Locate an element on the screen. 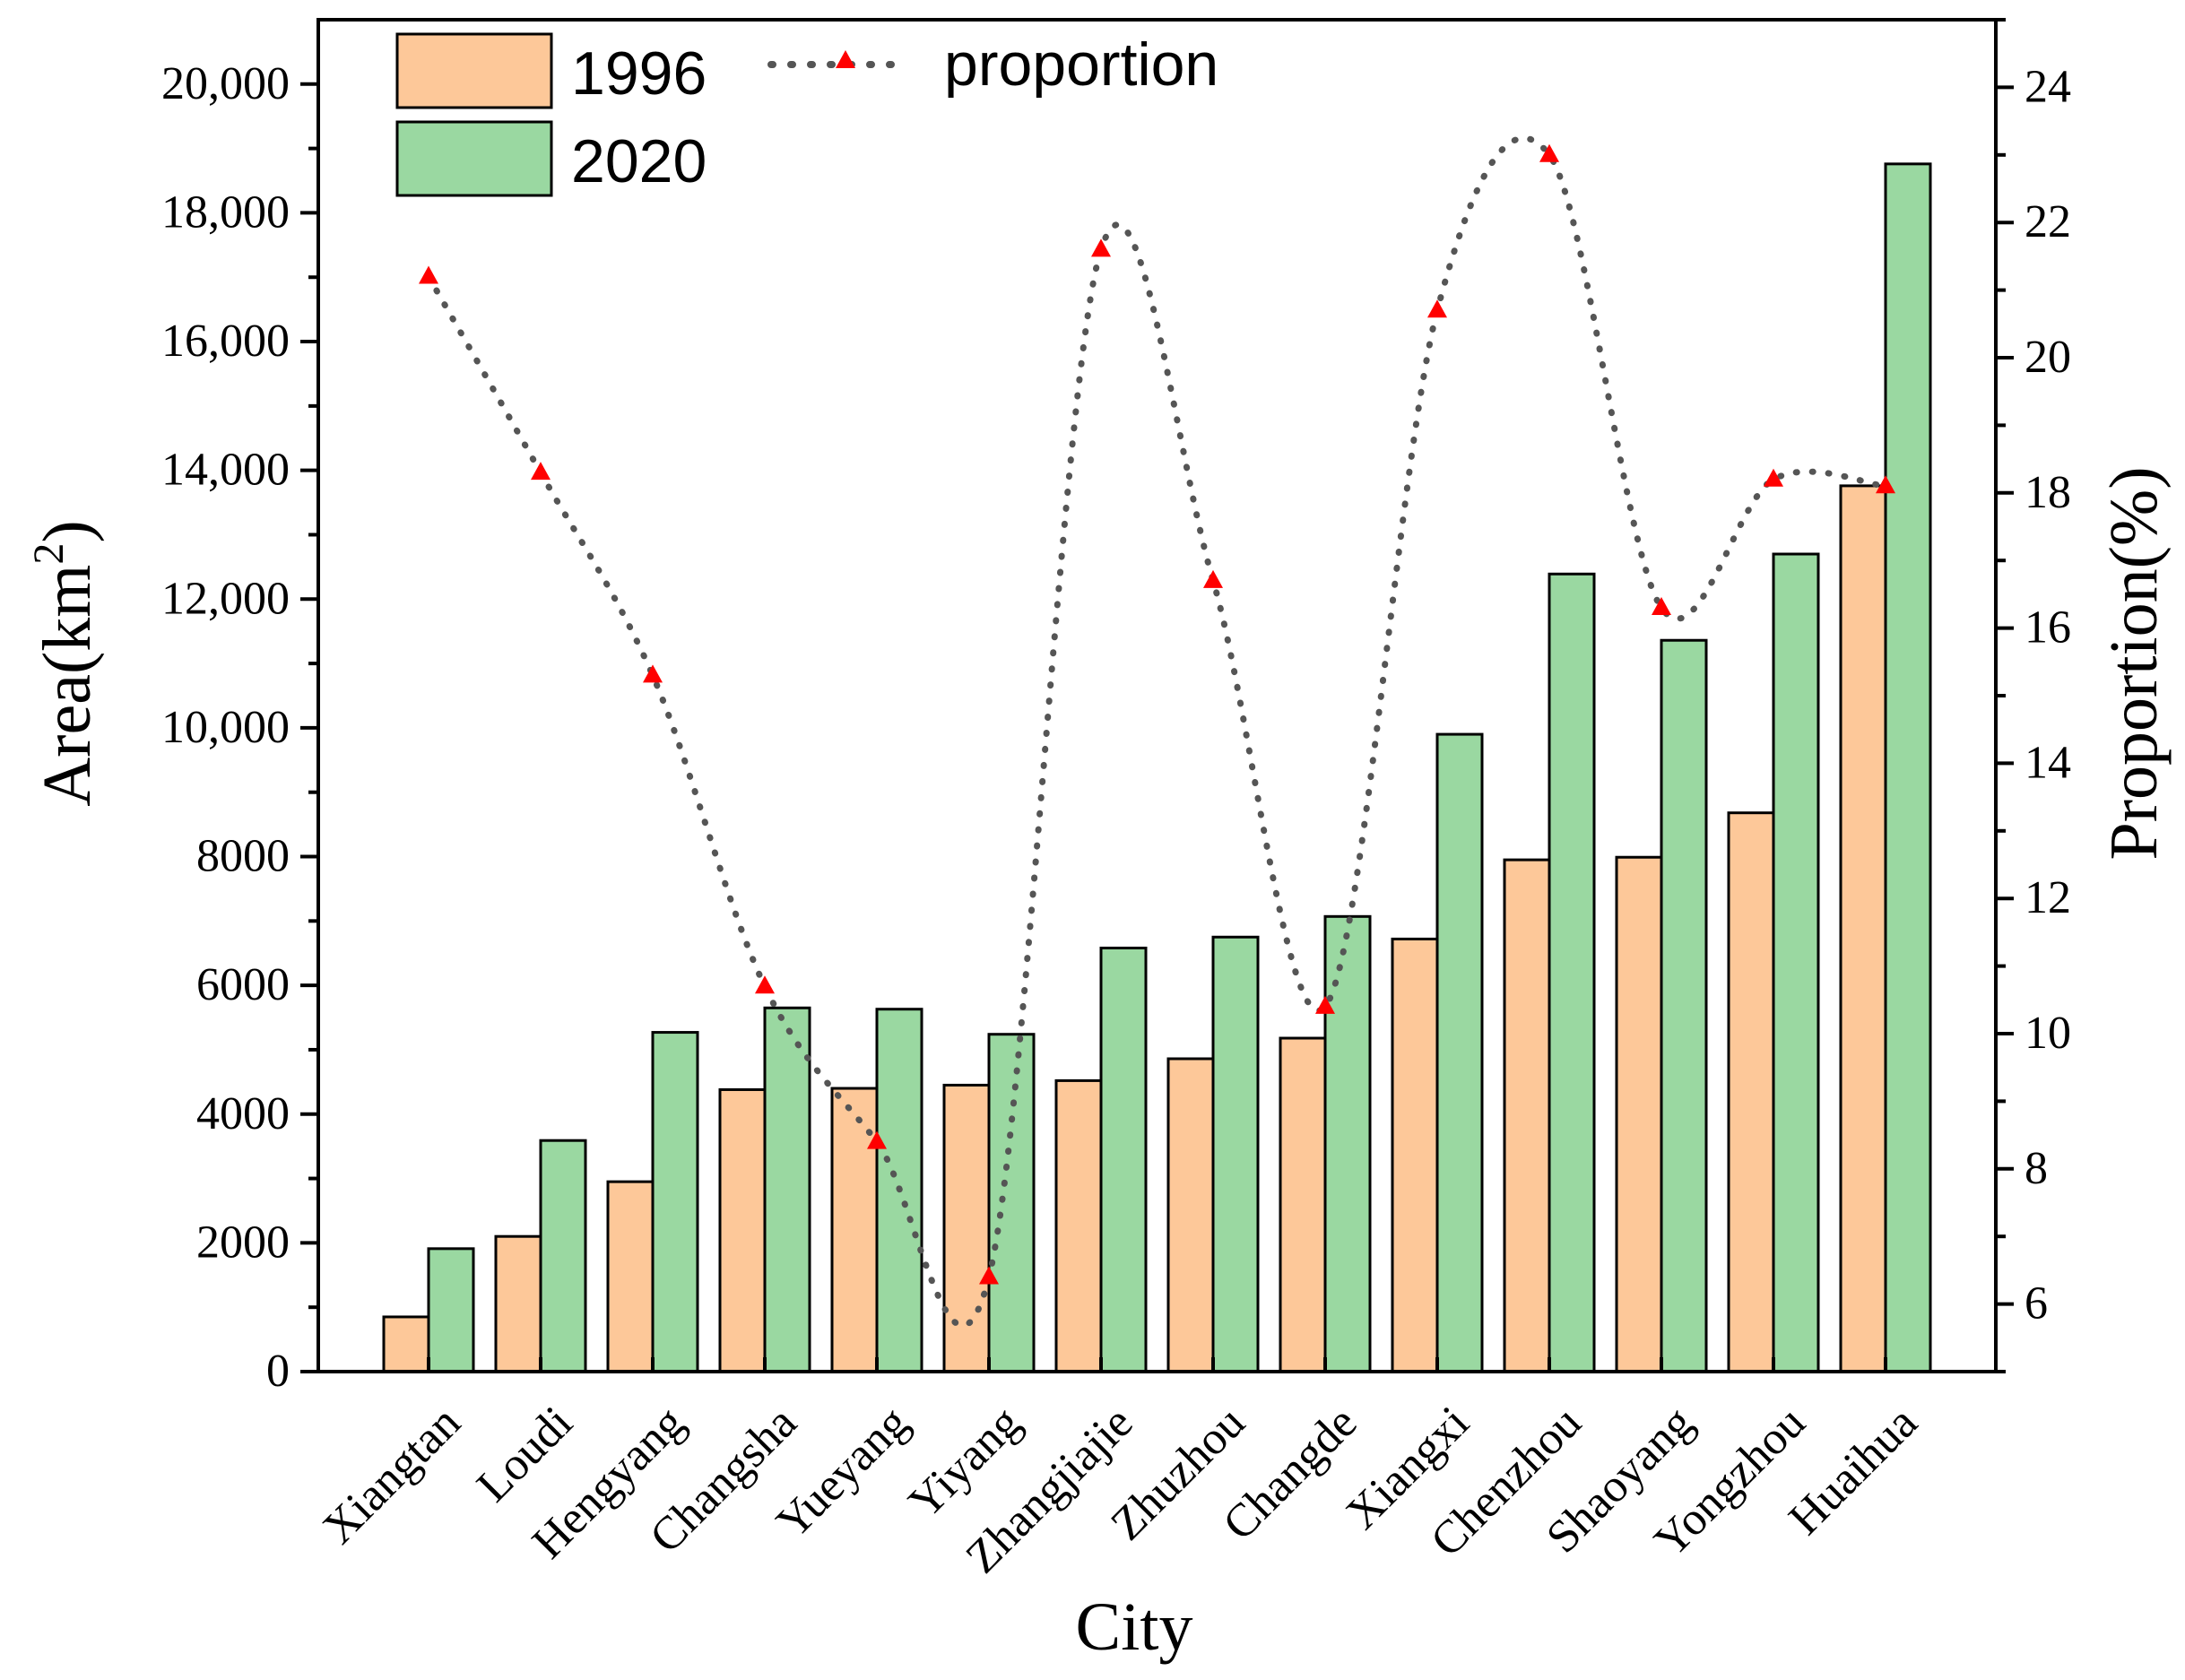 This screenshot has height=1680, width=2185. legend-swatch-2020 is located at coordinates (474, 158).